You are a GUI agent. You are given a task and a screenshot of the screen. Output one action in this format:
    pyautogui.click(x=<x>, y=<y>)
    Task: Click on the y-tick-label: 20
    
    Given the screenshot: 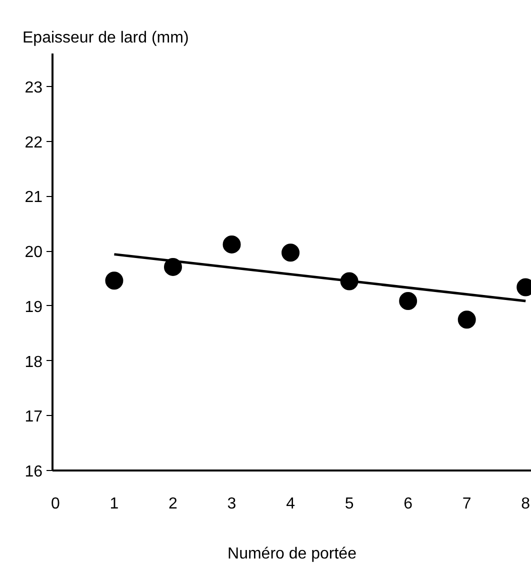 What is the action you would take?
    pyautogui.click(x=33, y=253)
    